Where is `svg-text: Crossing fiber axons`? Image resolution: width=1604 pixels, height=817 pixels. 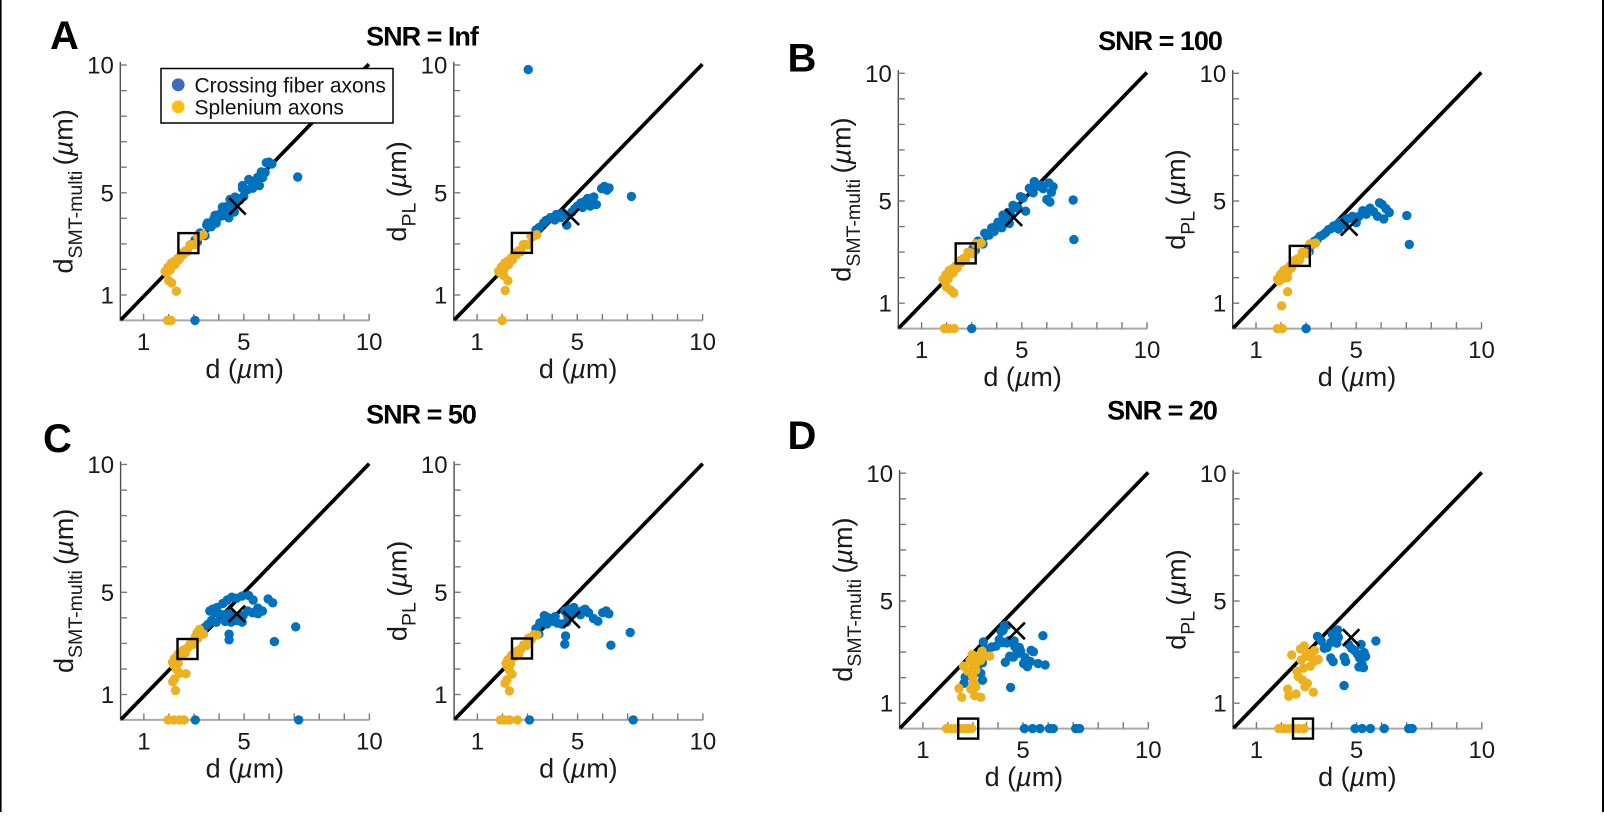
svg-text: Crossing fiber axons is located at coordinates (290, 86).